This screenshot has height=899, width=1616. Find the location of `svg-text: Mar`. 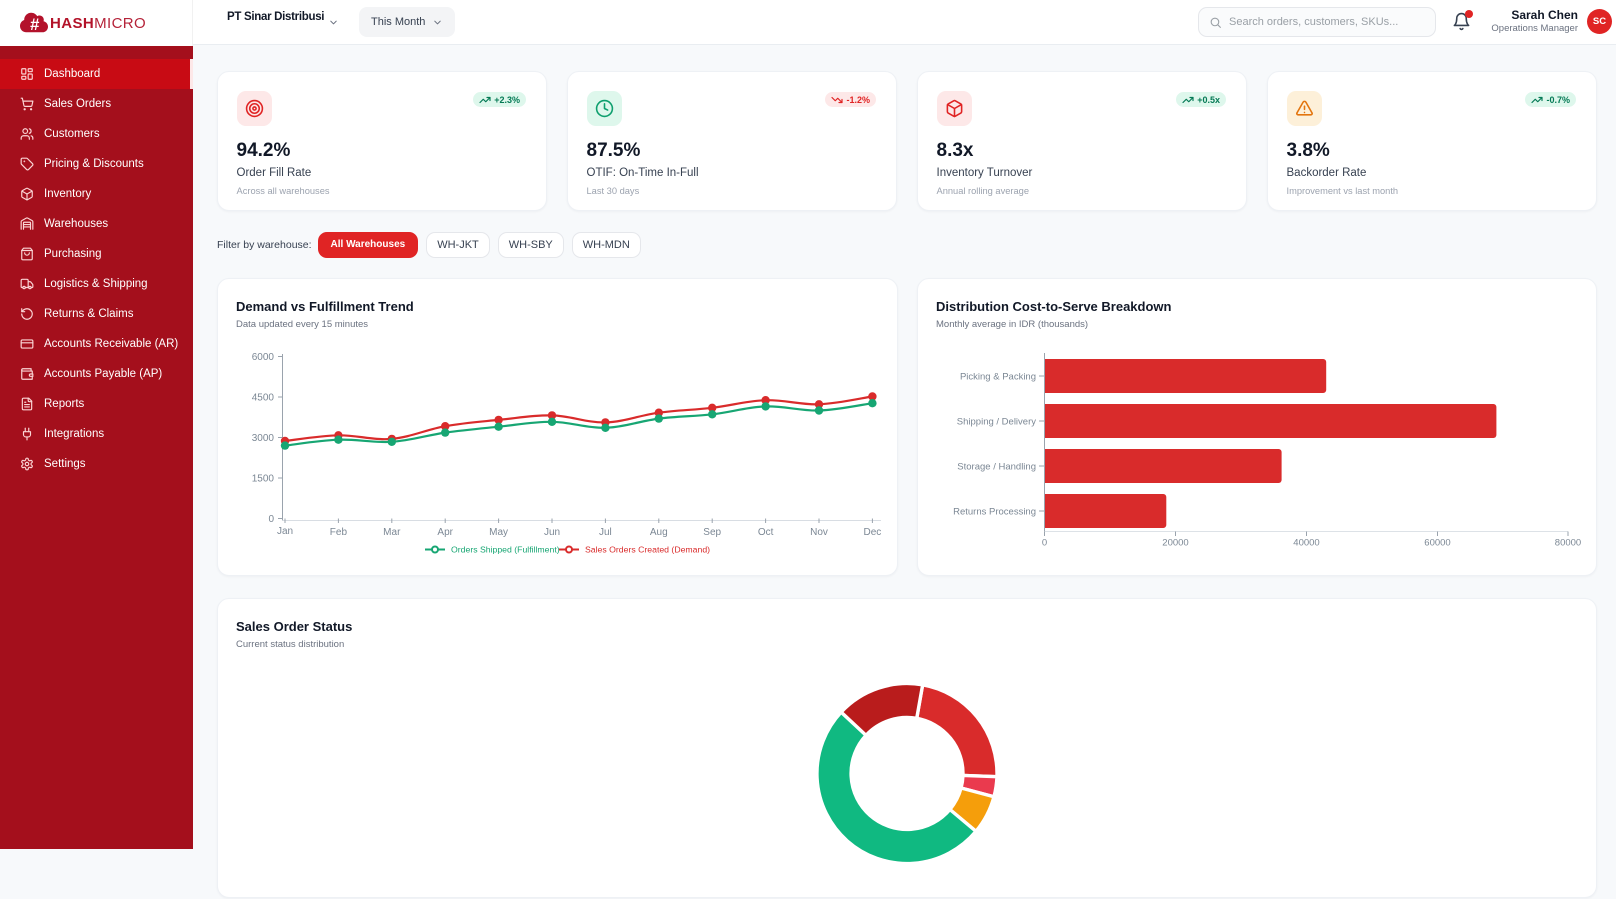

svg-text: Mar is located at coordinates (392, 532).